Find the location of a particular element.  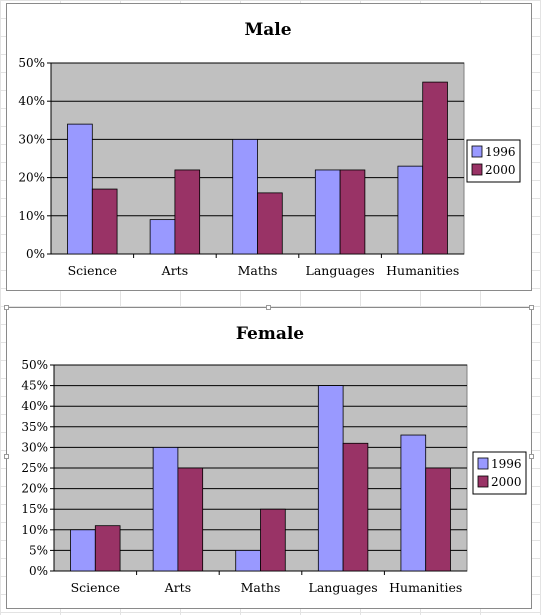

male-bar-1996-languages is located at coordinates (327, 212).